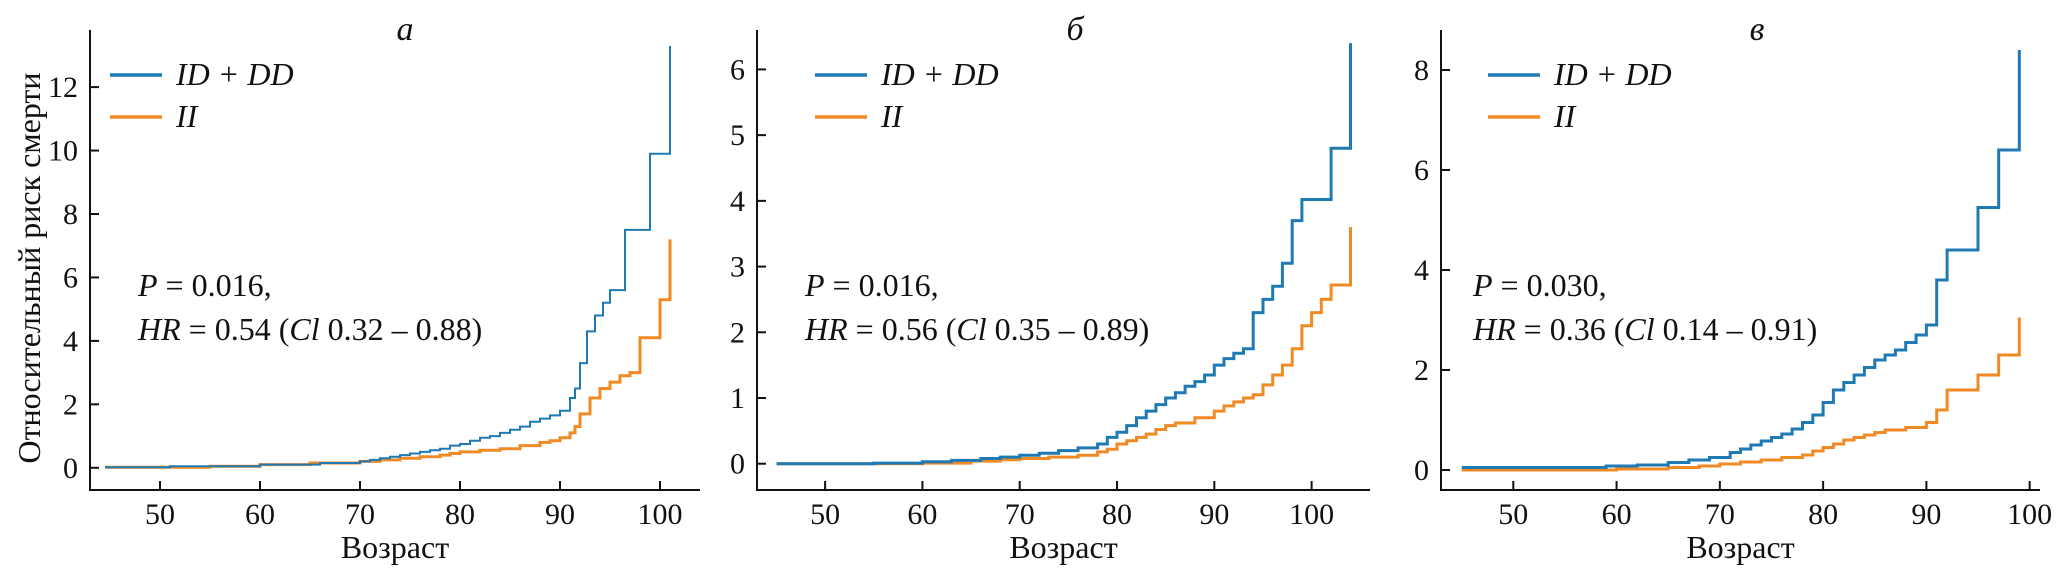 The height and width of the screenshot is (585, 2067). I want to click on y-tick-label: 10, so click(63, 151).